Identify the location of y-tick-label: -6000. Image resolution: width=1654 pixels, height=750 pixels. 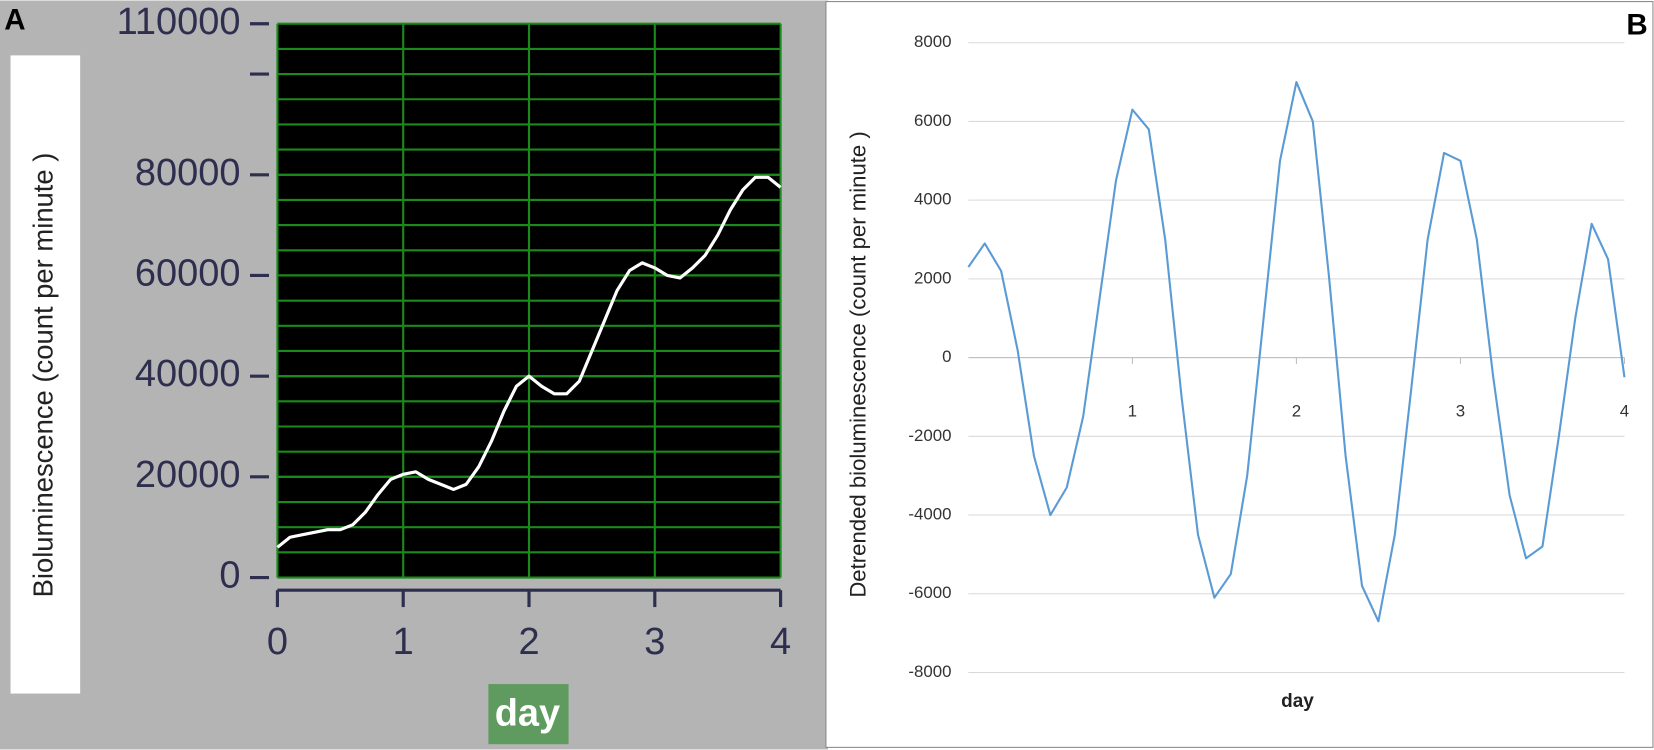
(929, 592).